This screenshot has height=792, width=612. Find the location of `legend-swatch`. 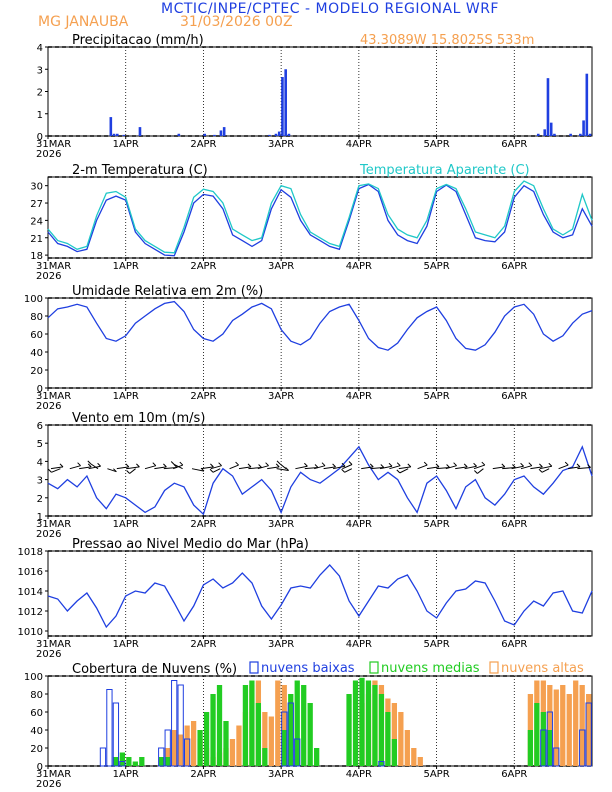

legend-swatch is located at coordinates (254, 667).